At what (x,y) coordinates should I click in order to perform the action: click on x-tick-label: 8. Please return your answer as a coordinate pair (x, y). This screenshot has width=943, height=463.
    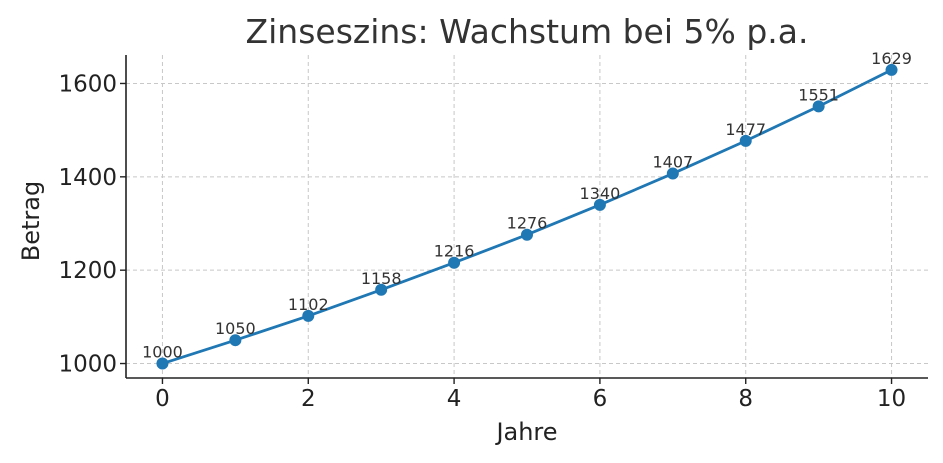
    Looking at the image, I should click on (745, 399).